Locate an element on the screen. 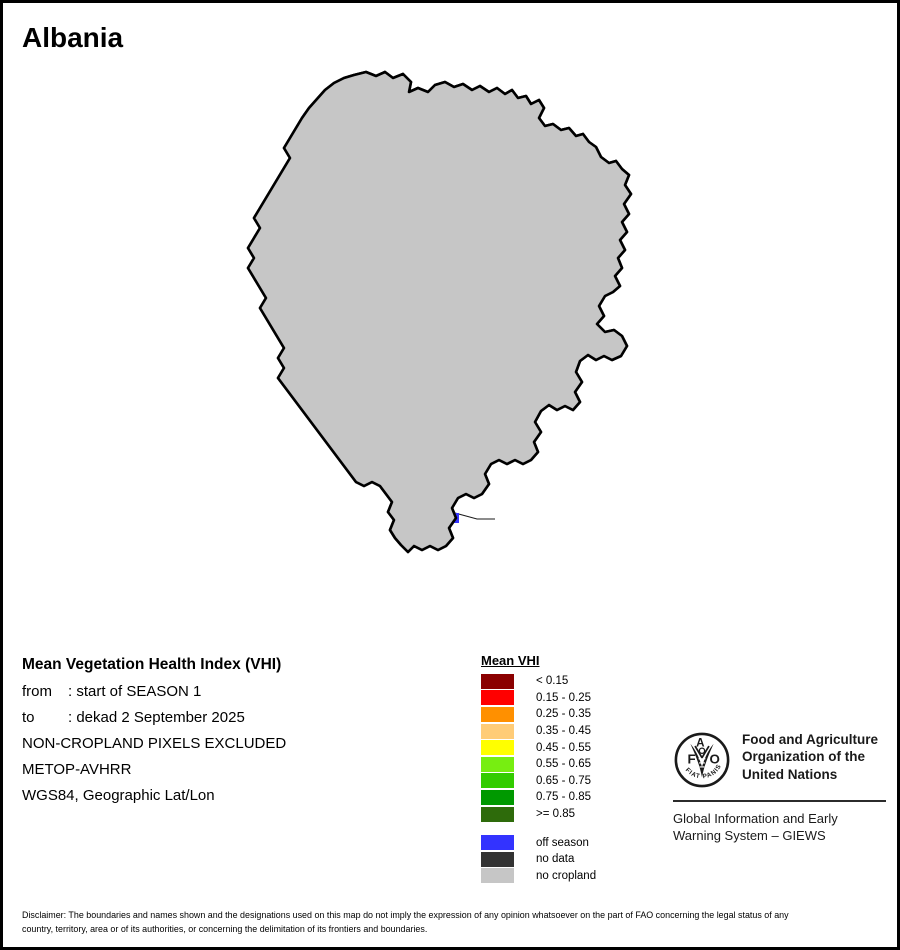  svg-text: O is located at coordinates (715, 758).